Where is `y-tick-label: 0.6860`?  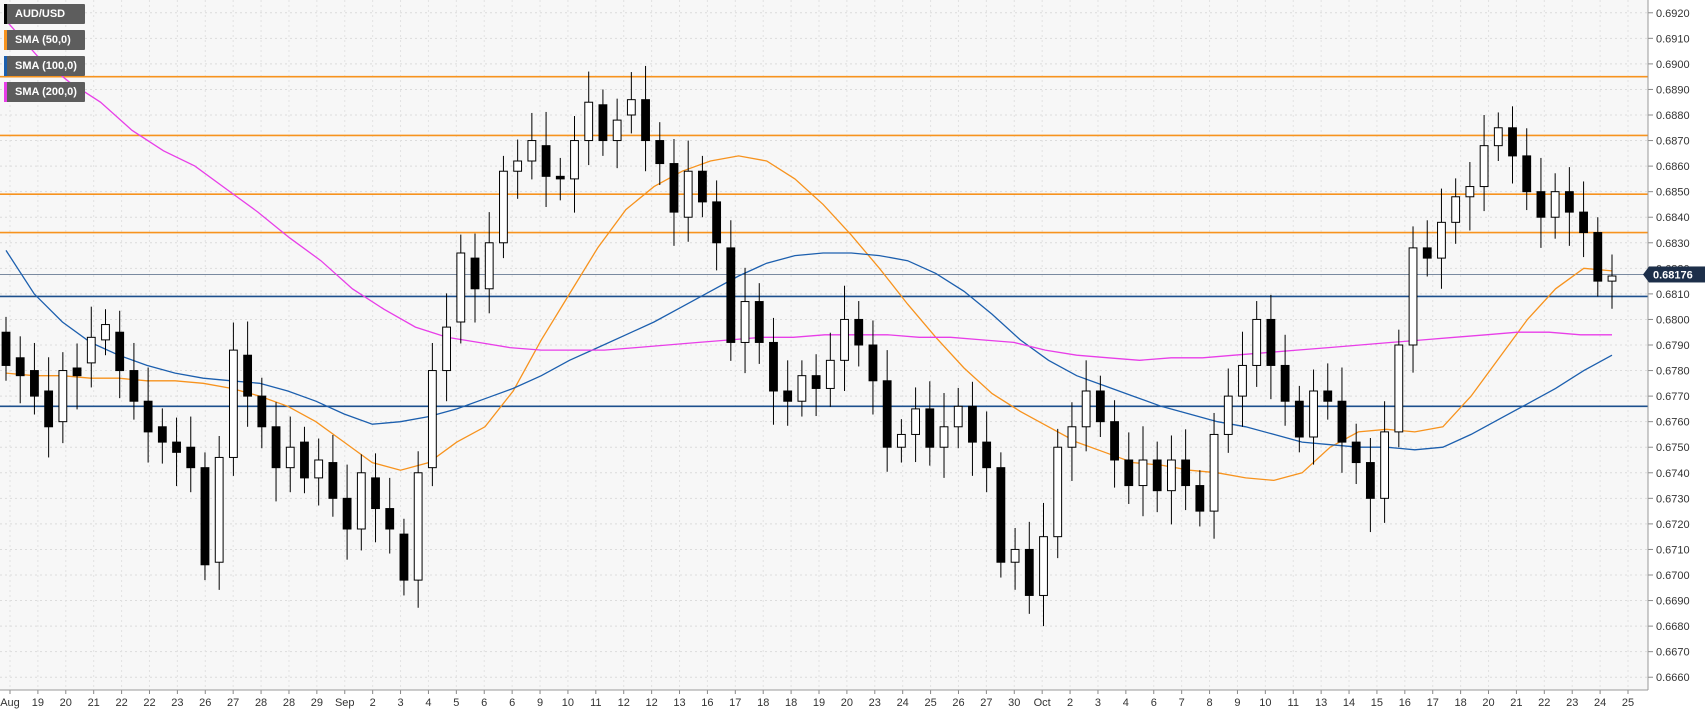 y-tick-label: 0.6860 is located at coordinates (1673, 167).